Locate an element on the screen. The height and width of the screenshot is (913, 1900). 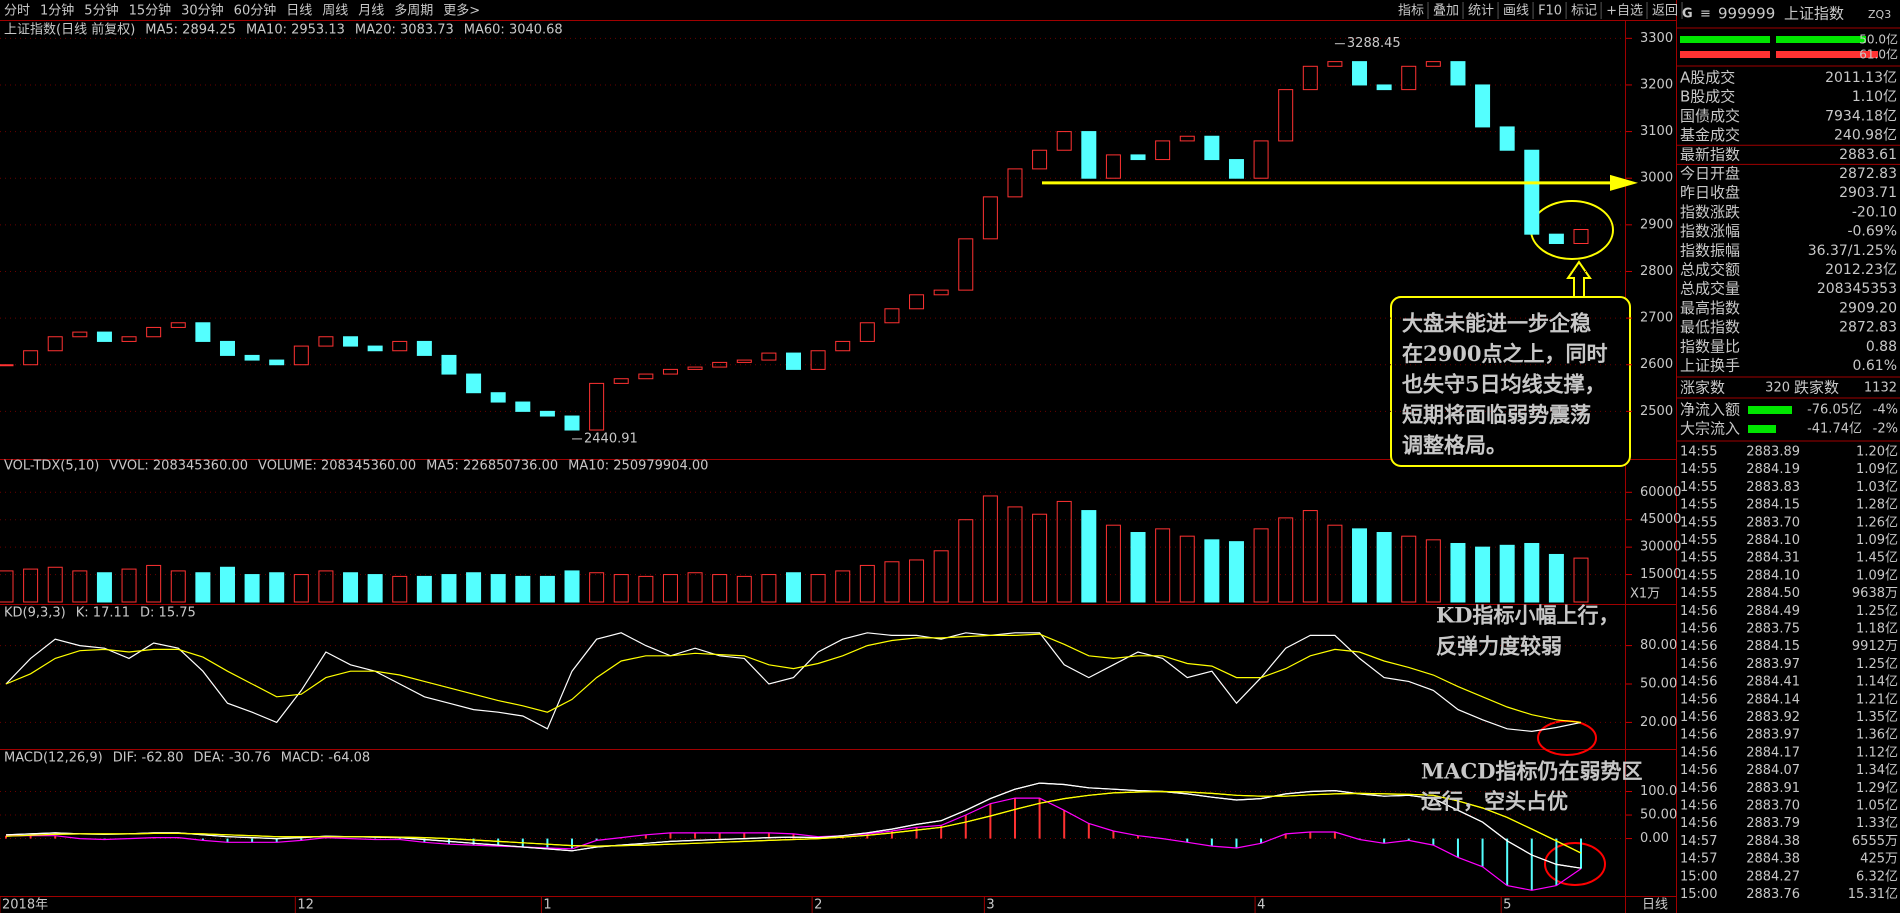
period-tab: 1分钟 is located at coordinates (57, 11).